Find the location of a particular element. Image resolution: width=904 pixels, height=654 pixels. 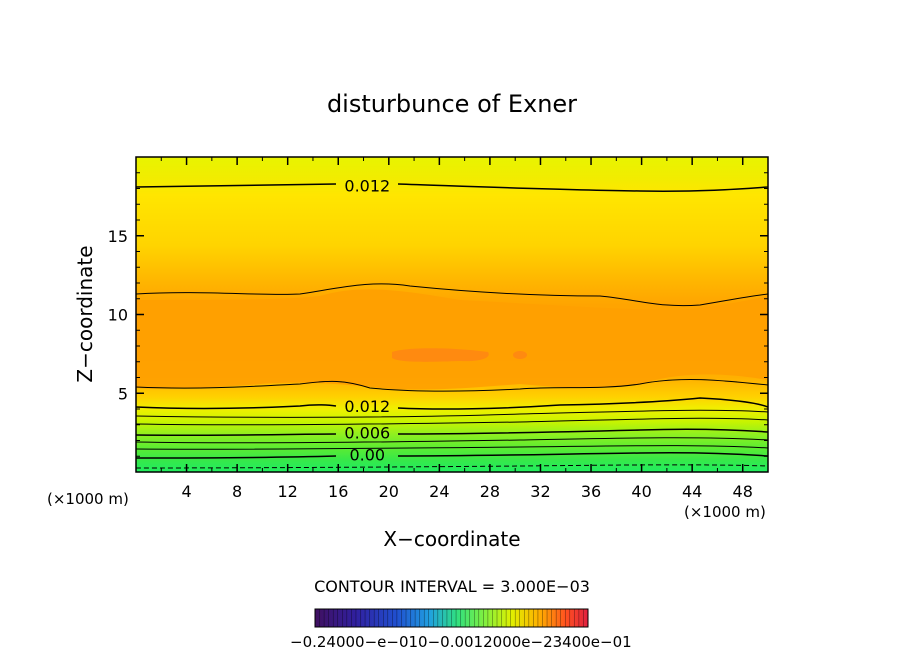

x-tick-label-40: 40 is located at coordinates (641, 491).